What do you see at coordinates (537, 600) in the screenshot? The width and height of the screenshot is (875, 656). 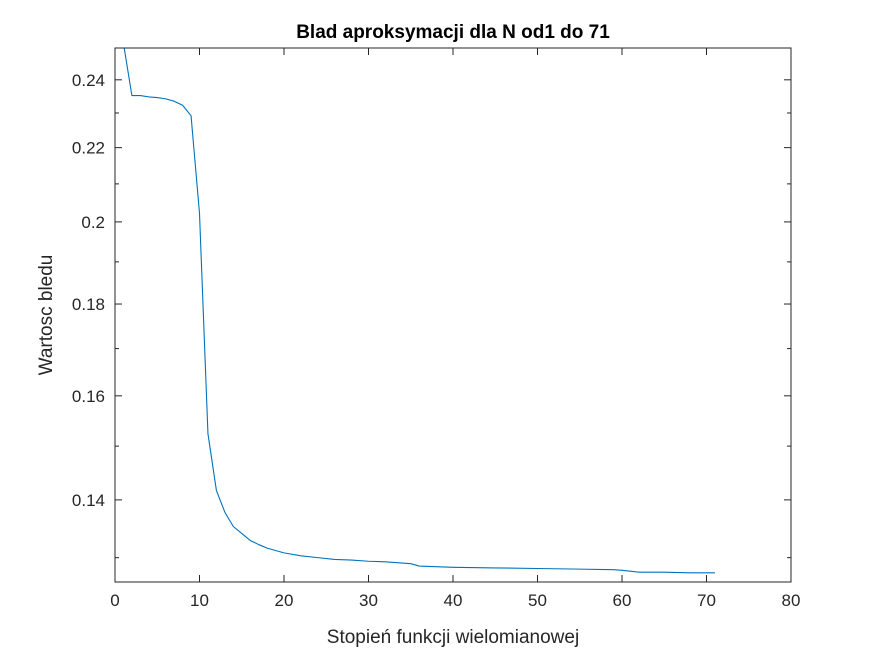 I see `x-tick-label: 50` at bounding box center [537, 600].